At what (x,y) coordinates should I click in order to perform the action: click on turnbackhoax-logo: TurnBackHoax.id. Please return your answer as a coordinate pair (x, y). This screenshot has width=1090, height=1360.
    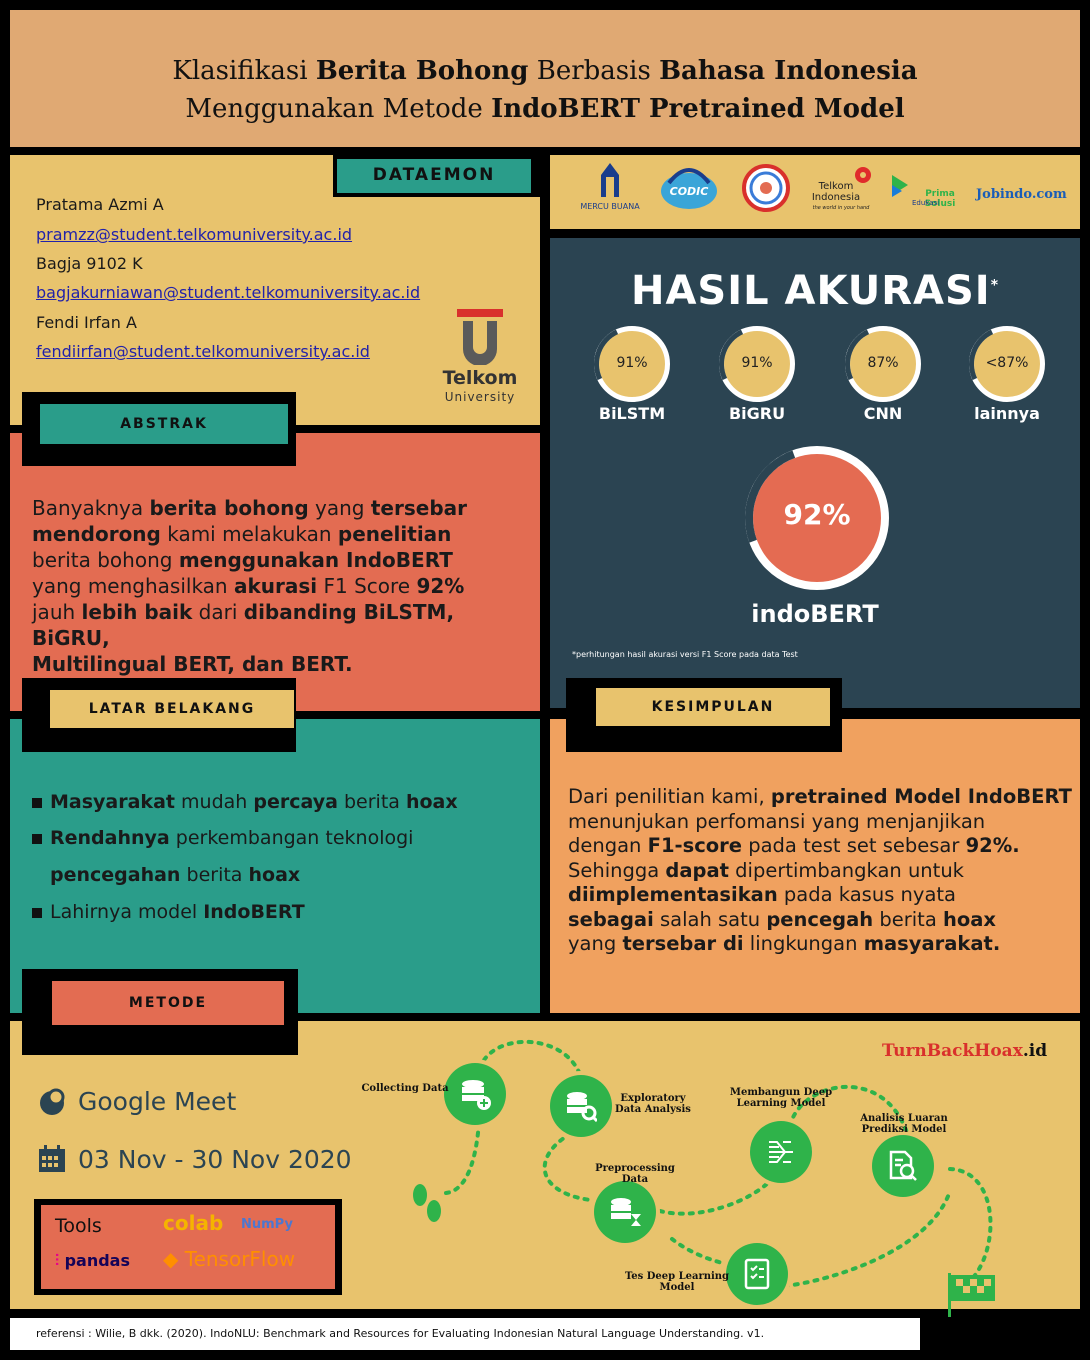
    Looking at the image, I should click on (965, 1051).